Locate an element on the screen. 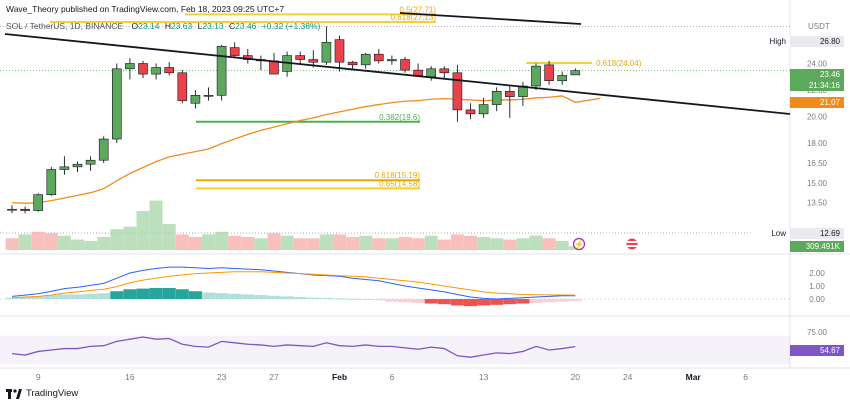 The width and height of the screenshot is (850, 407). price-tick-0: 24.00 is located at coordinates (817, 64).